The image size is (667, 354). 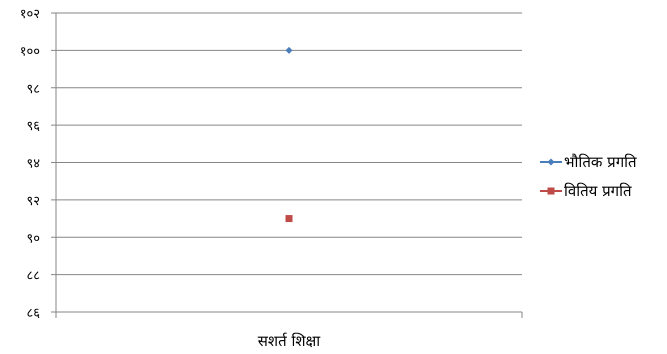 What do you see at coordinates (600, 162) in the screenshot?
I see `legend-label-1: भौतिक प्रगति` at bounding box center [600, 162].